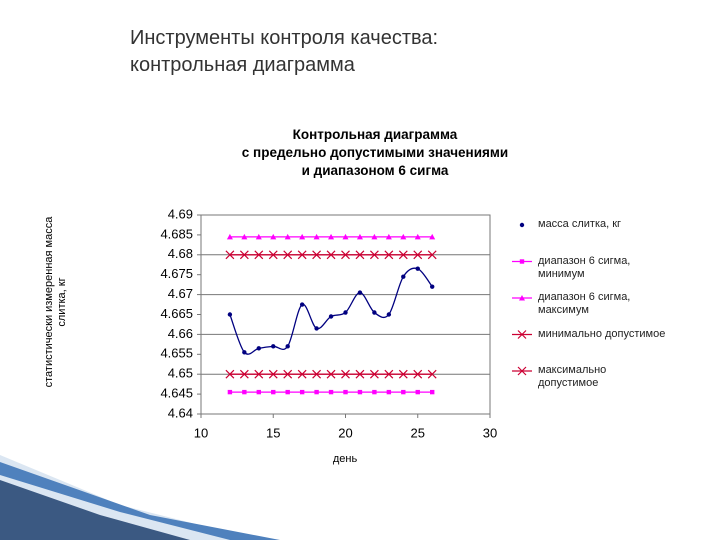 This screenshot has width=720, height=540. Describe the element at coordinates (180, 253) in the screenshot. I see `y-tick-label: 4.68` at that location.